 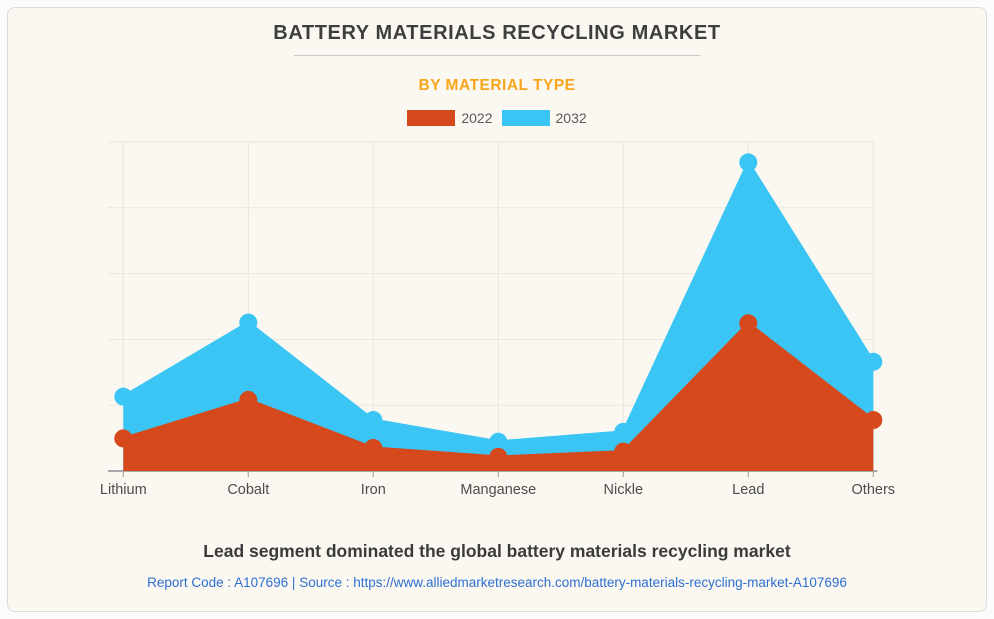 I want to click on x-axis-label-lithium: Lithium, so click(x=123, y=490).